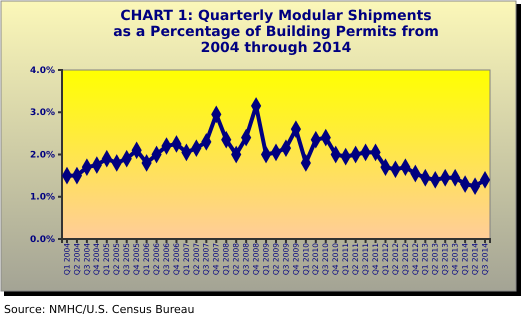 This screenshot has width=526, height=321. I want to click on y-tick-label: 3.0%, so click(42, 113).